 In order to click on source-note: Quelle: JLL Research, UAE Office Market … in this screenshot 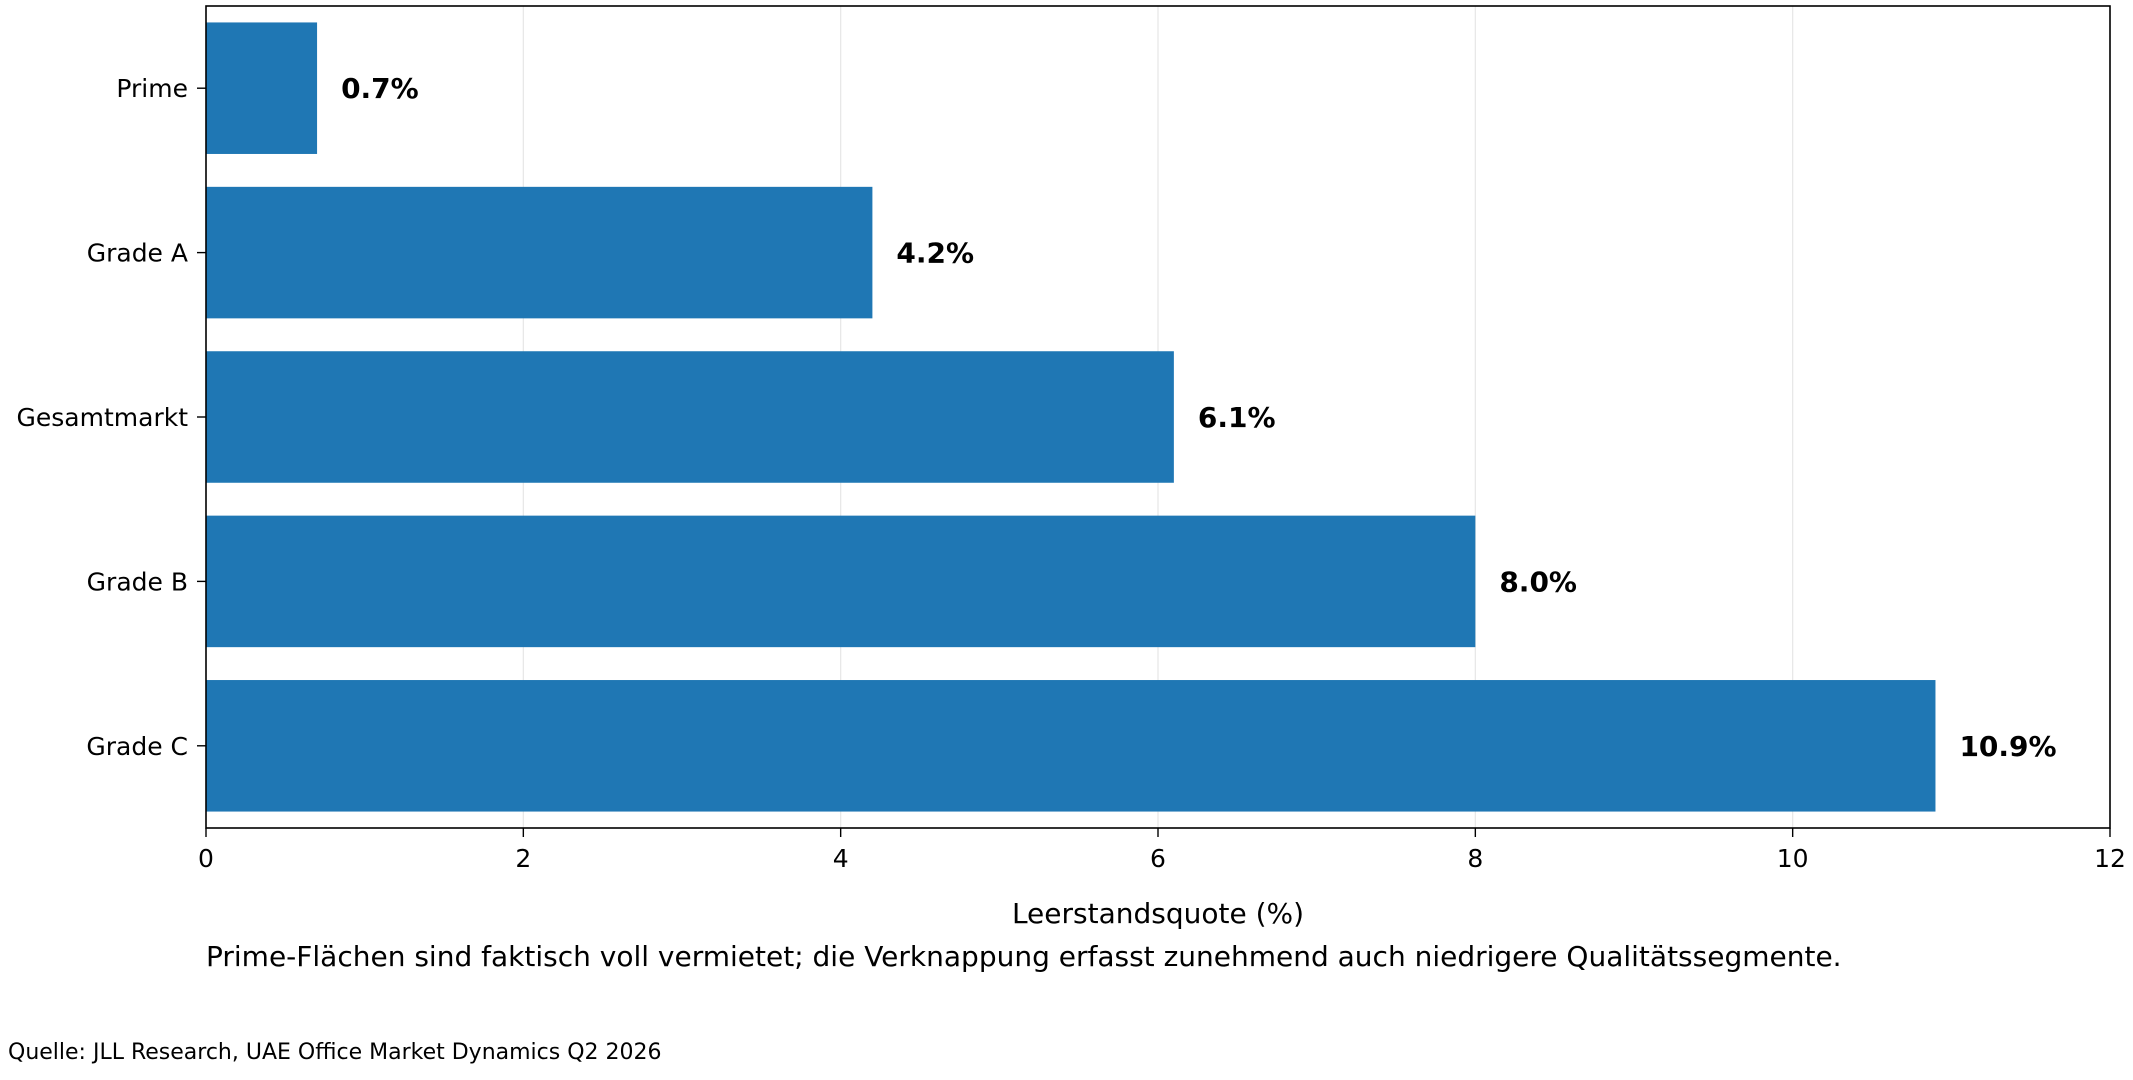, I will do `click(335, 1052)`.